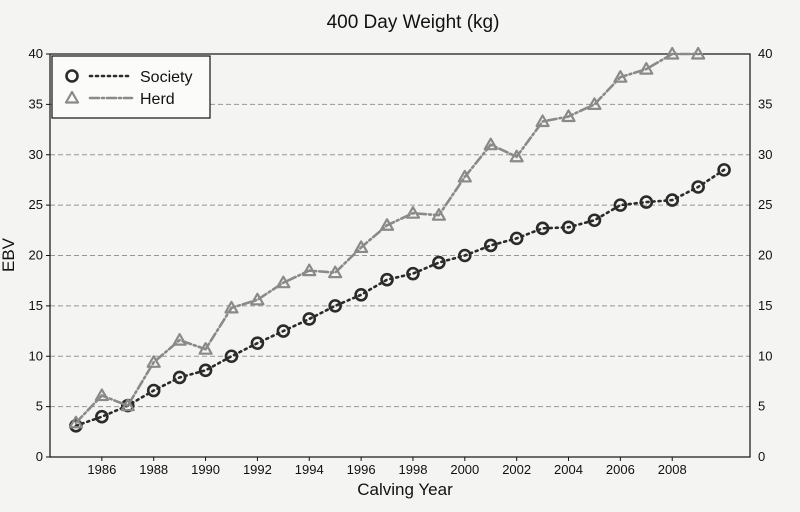  What do you see at coordinates (309, 270) in the screenshot?
I see `herd-point-1994` at bounding box center [309, 270].